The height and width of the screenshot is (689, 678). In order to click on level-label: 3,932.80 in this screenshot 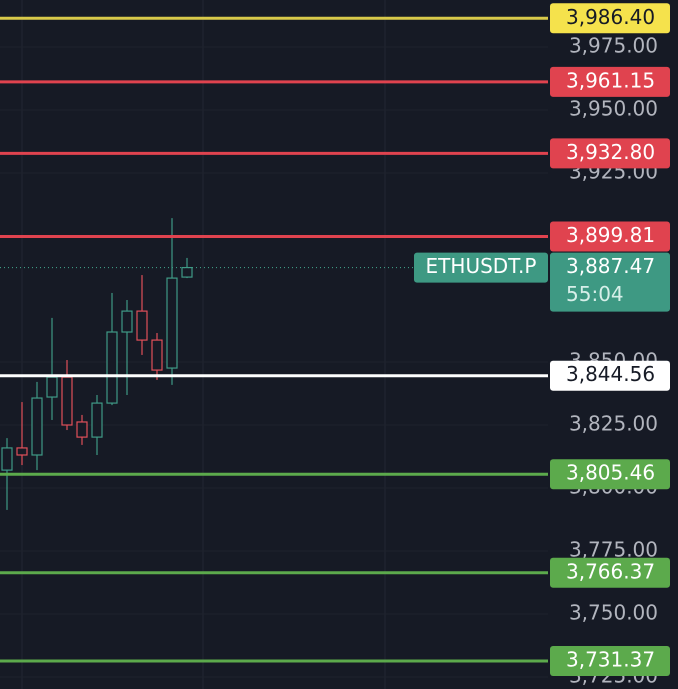, I will do `click(610, 152)`.